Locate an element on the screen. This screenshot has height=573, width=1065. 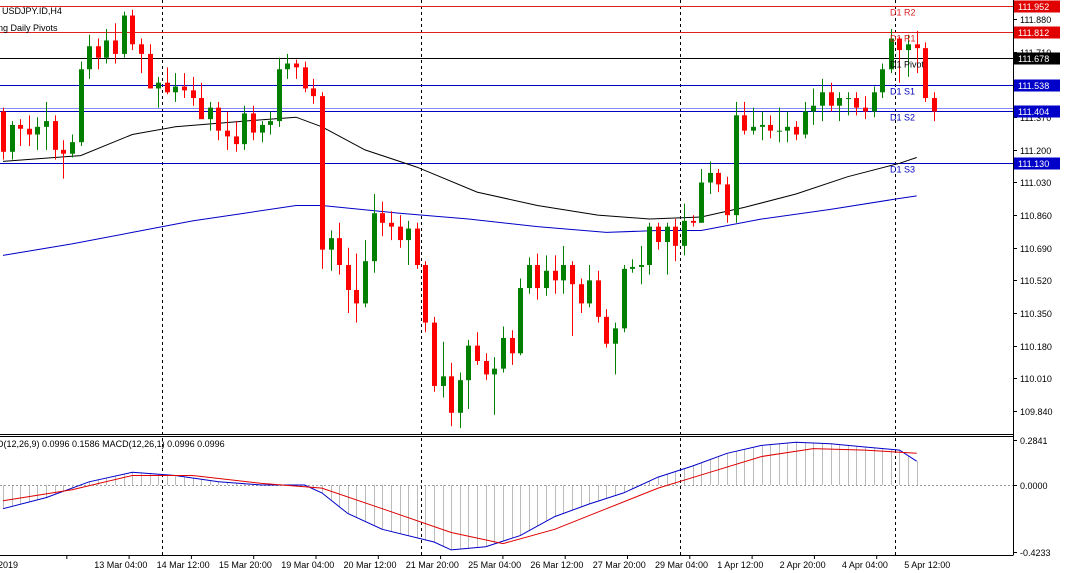
time-tick-label: 13 Mar 04:00 is located at coordinates (120, 565).